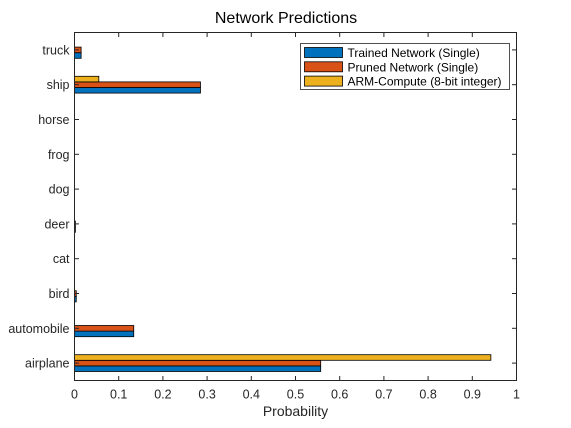 The image size is (571, 428). Describe the element at coordinates (413, 67) in the screenshot. I see `legend-label-1: Pruned Network (Single)` at that location.